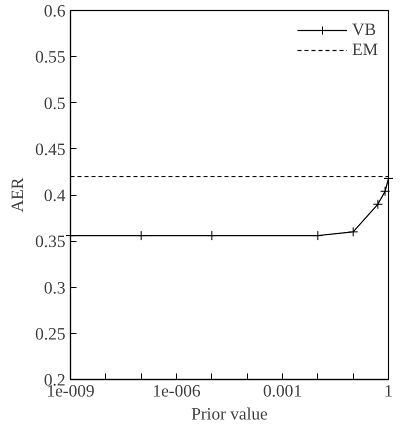 This screenshot has height=428, width=402. What do you see at coordinates (50, 334) in the screenshot?
I see `y-tick-label: 0.25` at bounding box center [50, 334].